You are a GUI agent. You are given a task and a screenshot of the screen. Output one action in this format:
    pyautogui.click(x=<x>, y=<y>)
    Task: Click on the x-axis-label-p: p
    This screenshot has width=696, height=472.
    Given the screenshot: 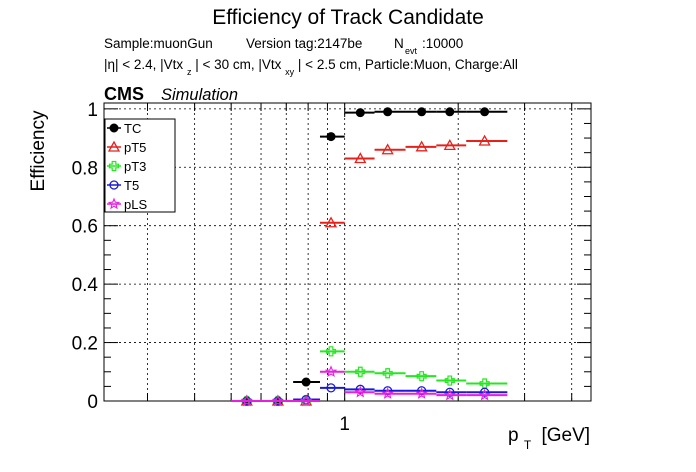 What is the action you would take?
    pyautogui.click(x=513, y=435)
    